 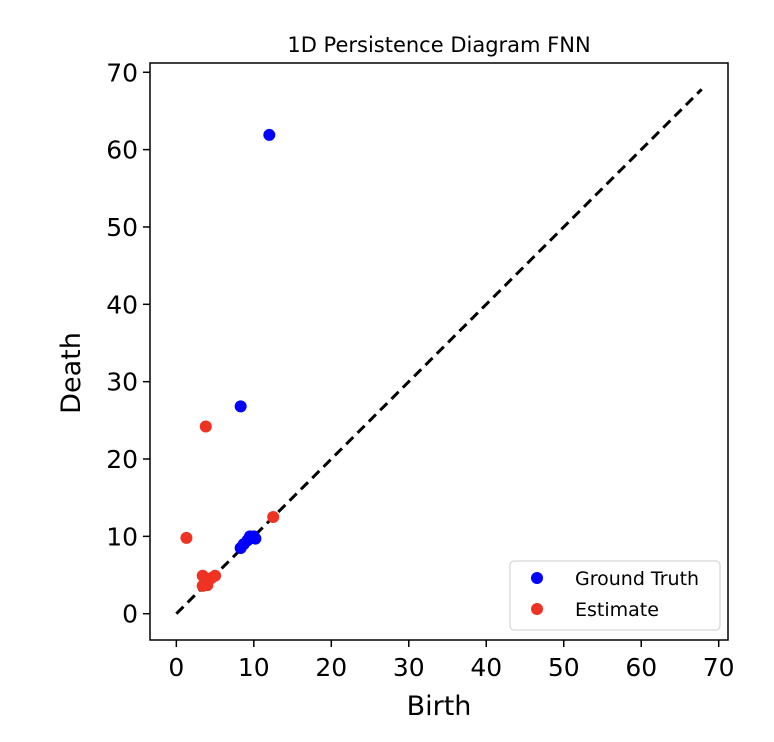 What do you see at coordinates (719, 667) in the screenshot?
I see `x-tick-label: 70` at bounding box center [719, 667].